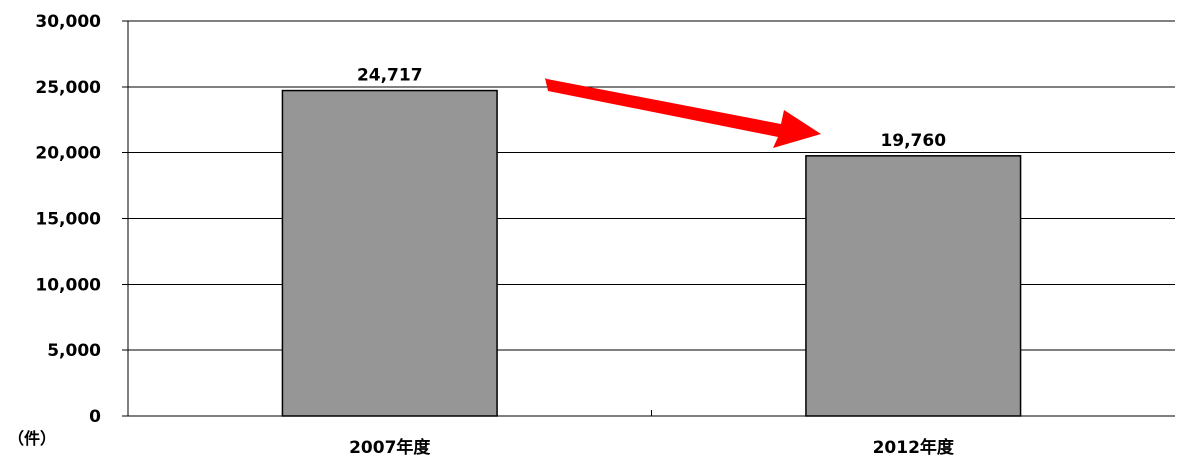 The image size is (1189, 462). What do you see at coordinates (68, 88) in the screenshot?
I see `y-tick-label: 25,000` at bounding box center [68, 88].